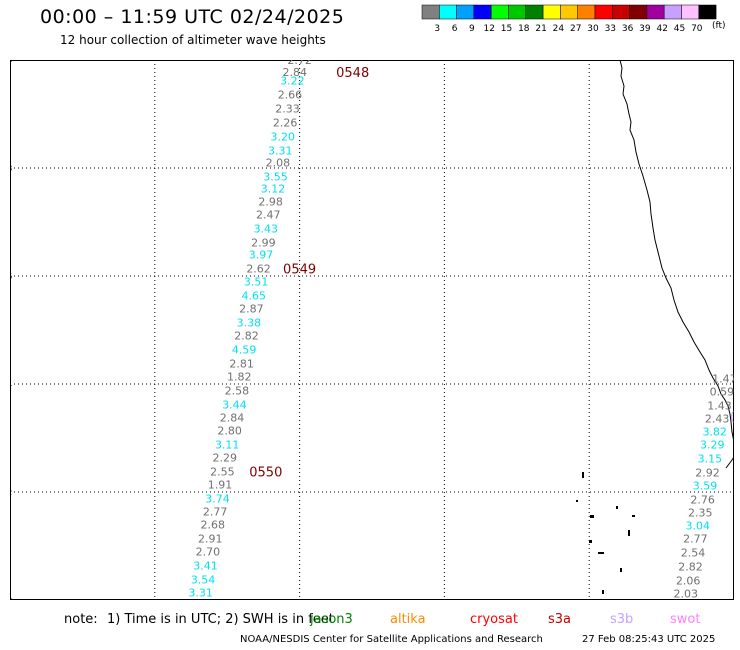 The image size is (740, 650). I want to click on color-scale-bins: 3 6 9 12 15 18 21 24 27 30 33 36 39 42 45 70, so click(569, 19).